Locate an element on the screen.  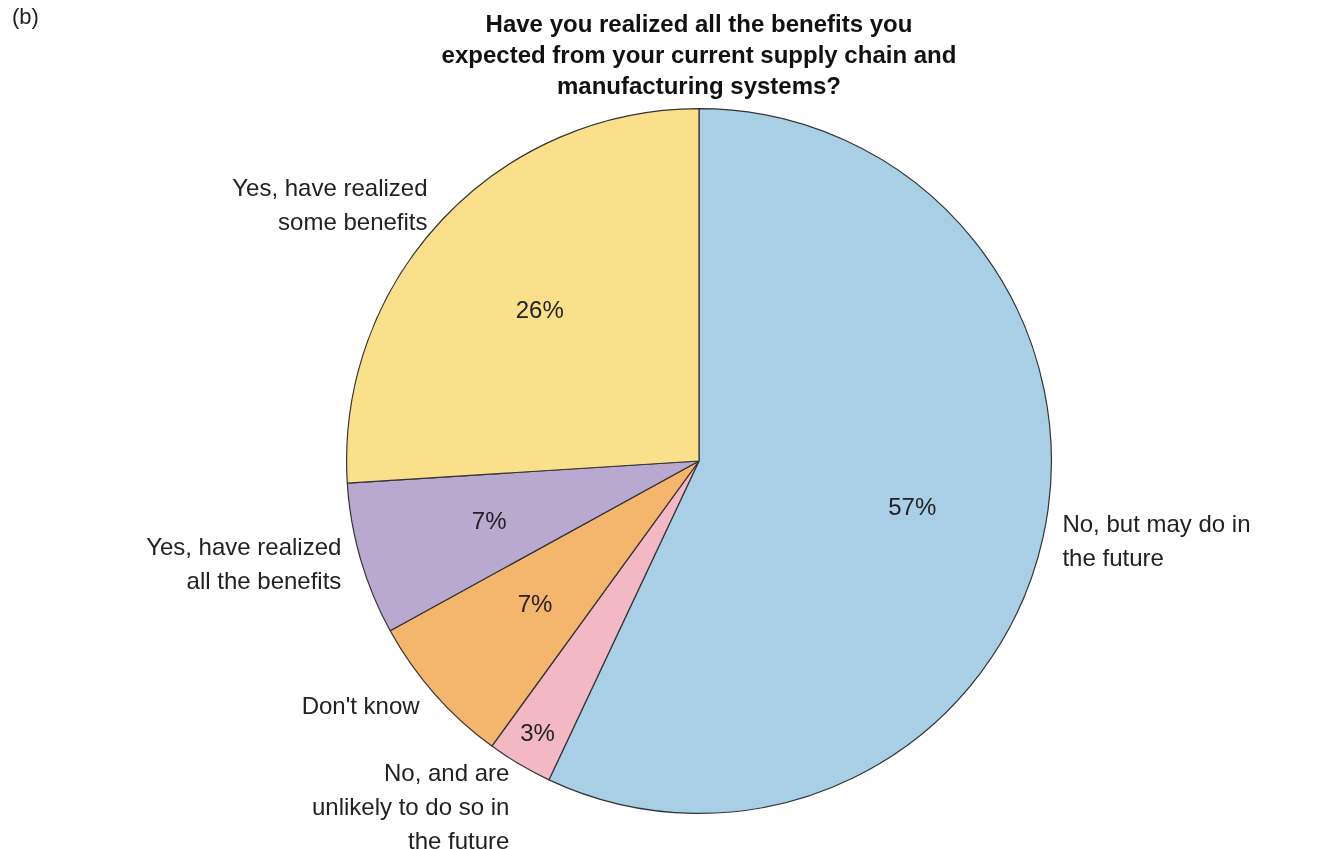
text: (b) is located at coordinates (25, 17).